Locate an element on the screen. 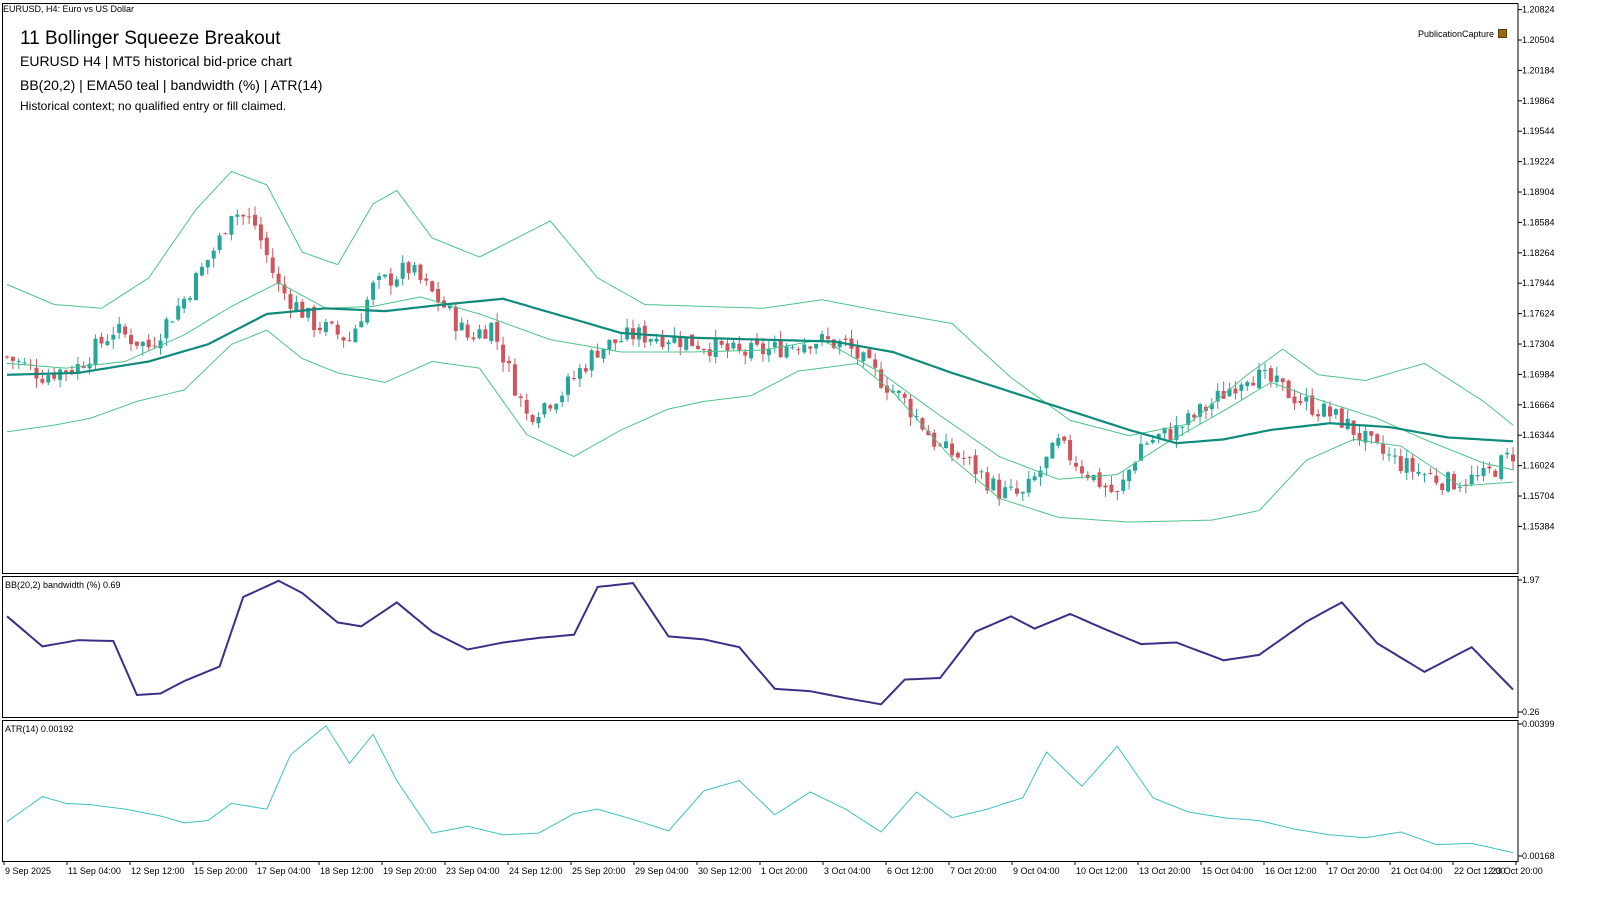  atr-line is located at coordinates (760, 789).